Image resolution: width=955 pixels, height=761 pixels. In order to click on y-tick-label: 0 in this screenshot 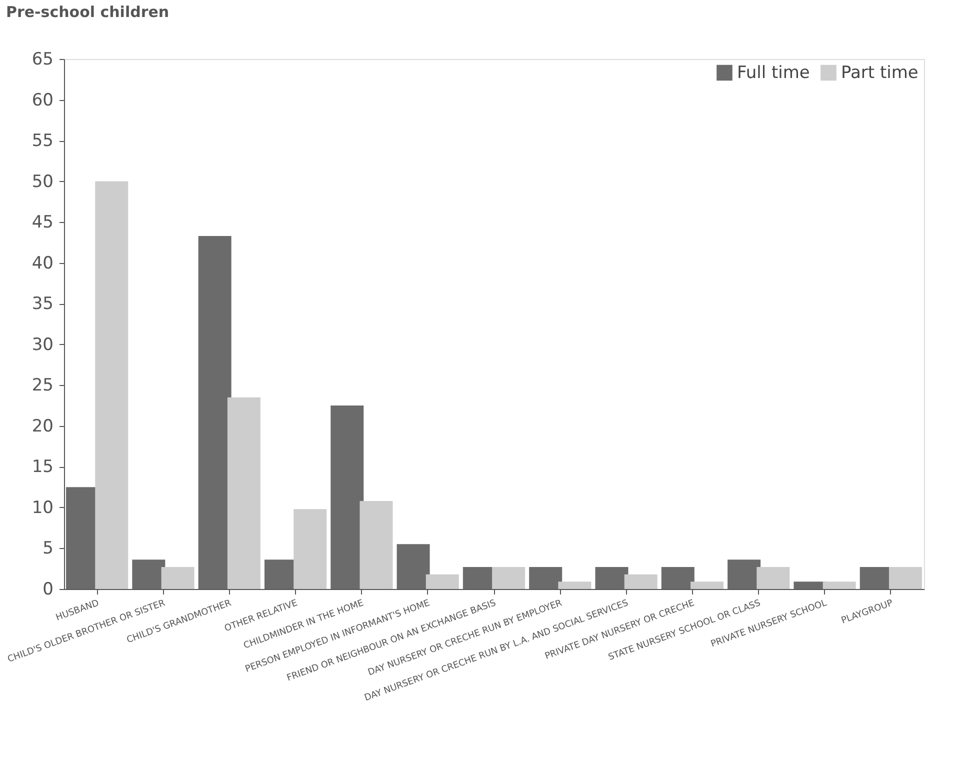, I will do `click(48, 590)`.